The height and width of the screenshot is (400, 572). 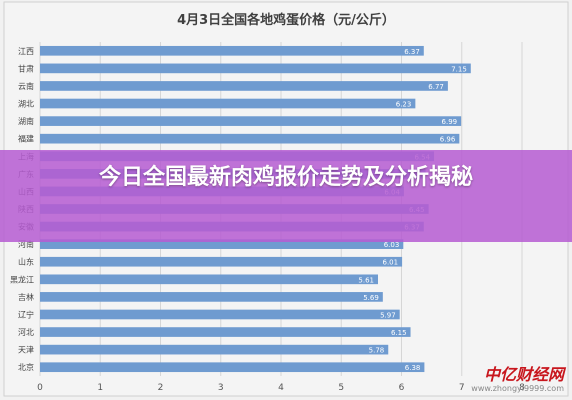 I want to click on category-label: 山东, so click(x=26, y=262).